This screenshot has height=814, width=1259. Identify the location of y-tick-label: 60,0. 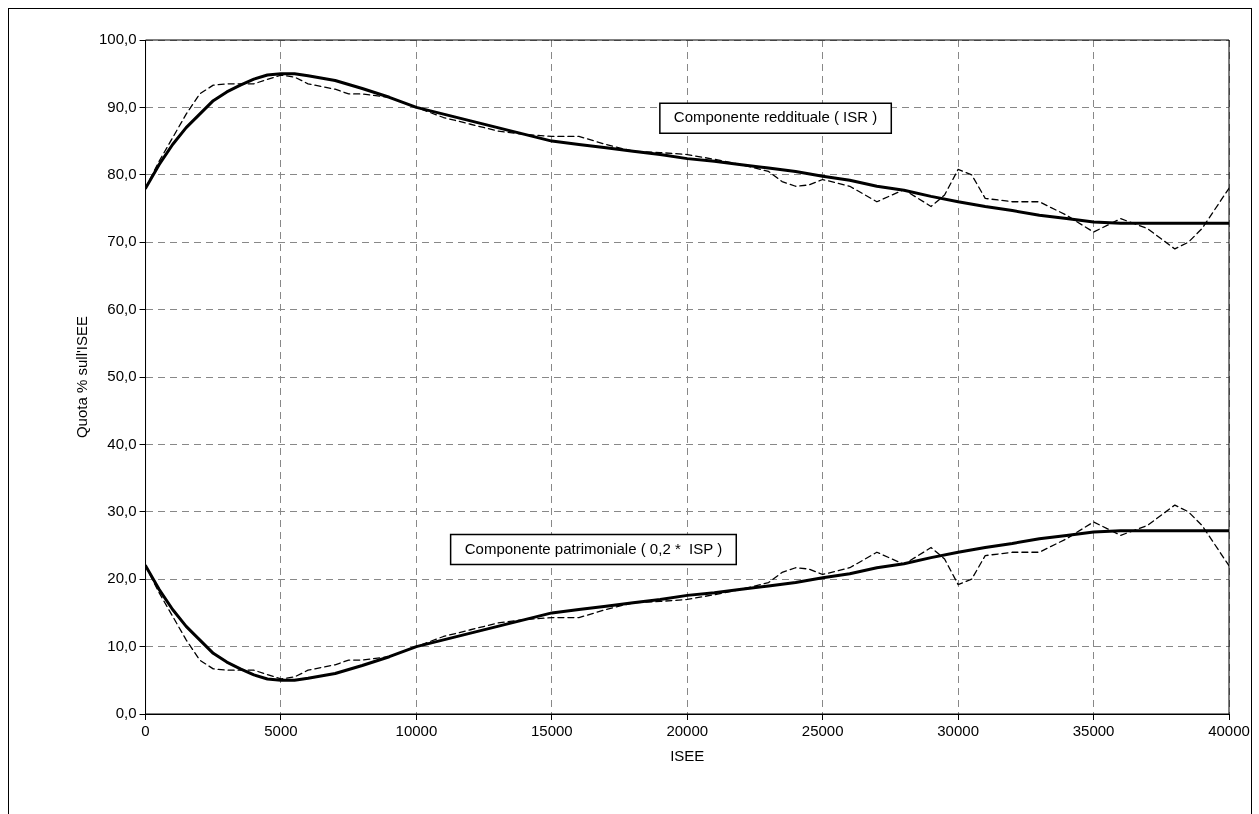
(122, 308).